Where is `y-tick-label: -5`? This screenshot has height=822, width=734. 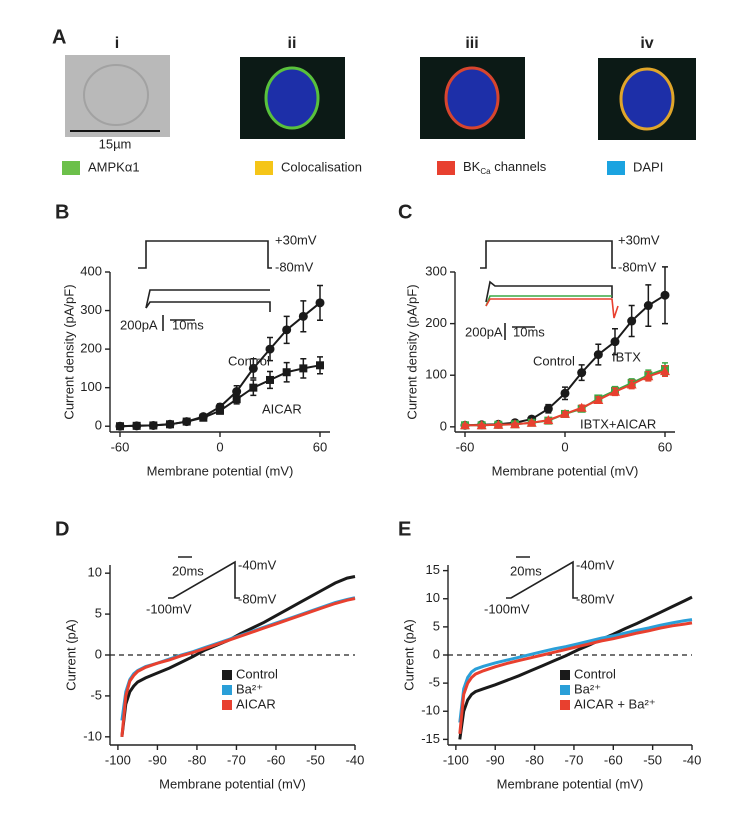 y-tick-label: -5 is located at coordinates (96, 694).